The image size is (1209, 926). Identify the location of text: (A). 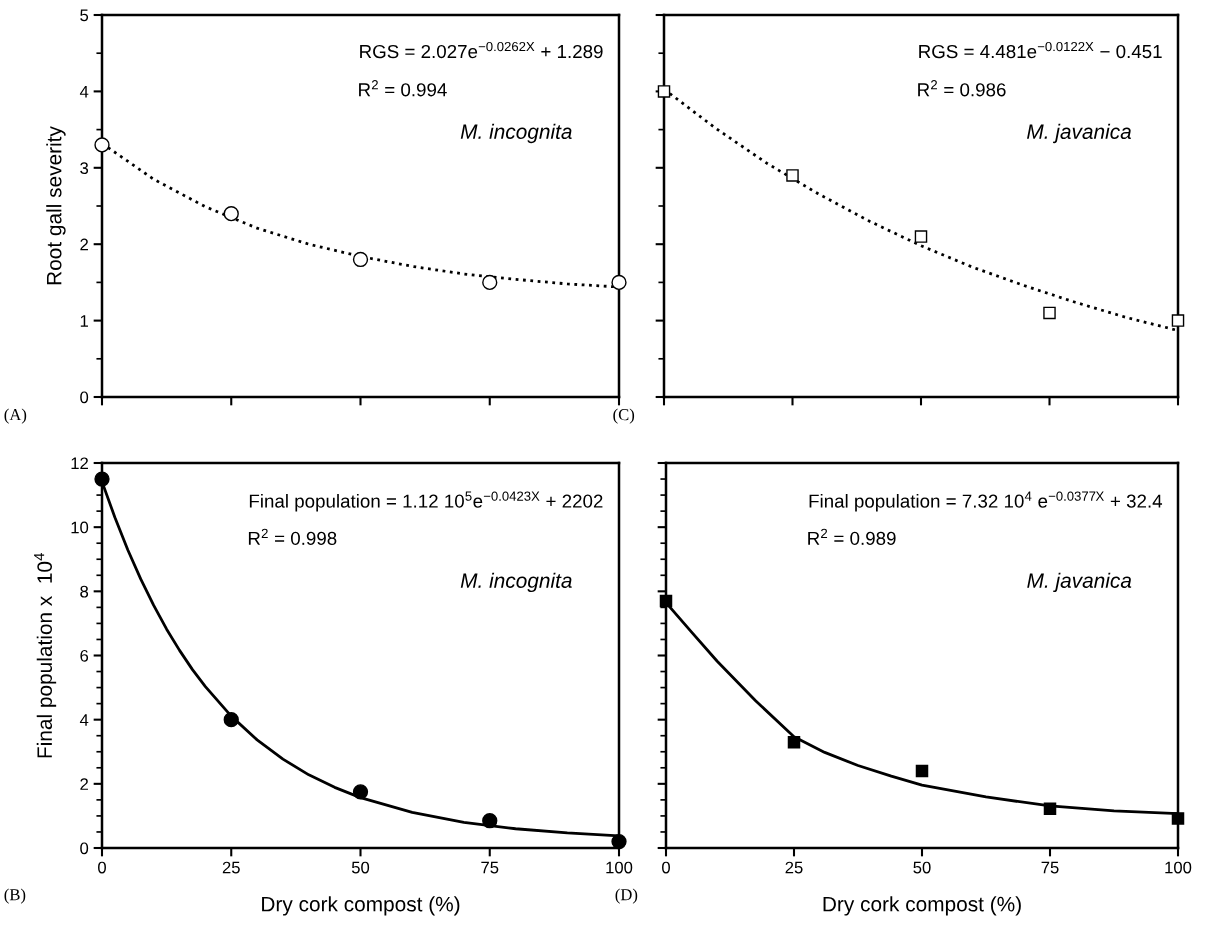
(15, 416).